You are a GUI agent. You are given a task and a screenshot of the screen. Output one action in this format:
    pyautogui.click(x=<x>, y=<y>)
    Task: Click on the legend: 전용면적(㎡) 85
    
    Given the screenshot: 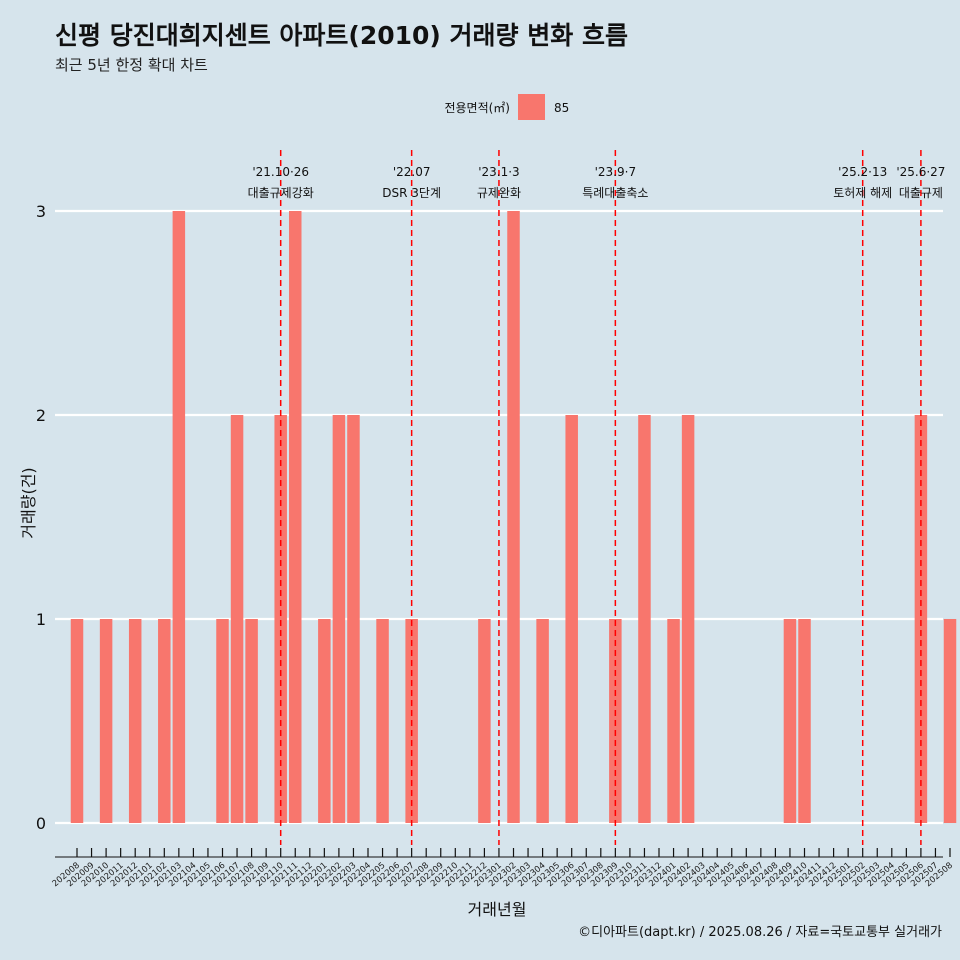 What is the action you would take?
    pyautogui.click(x=506, y=107)
    